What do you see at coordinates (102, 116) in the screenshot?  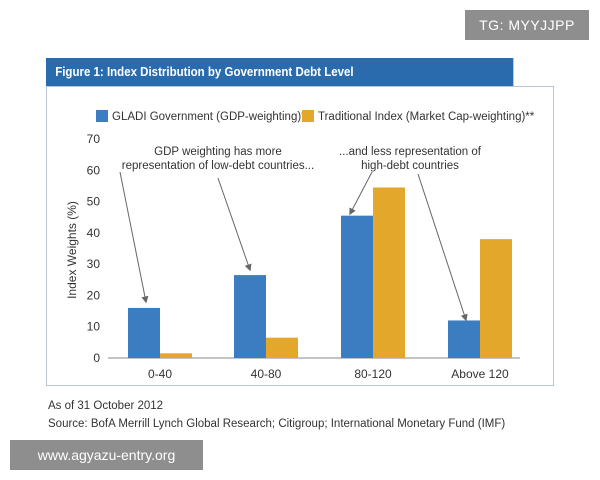 I see `legend-swatch-gladi` at bounding box center [102, 116].